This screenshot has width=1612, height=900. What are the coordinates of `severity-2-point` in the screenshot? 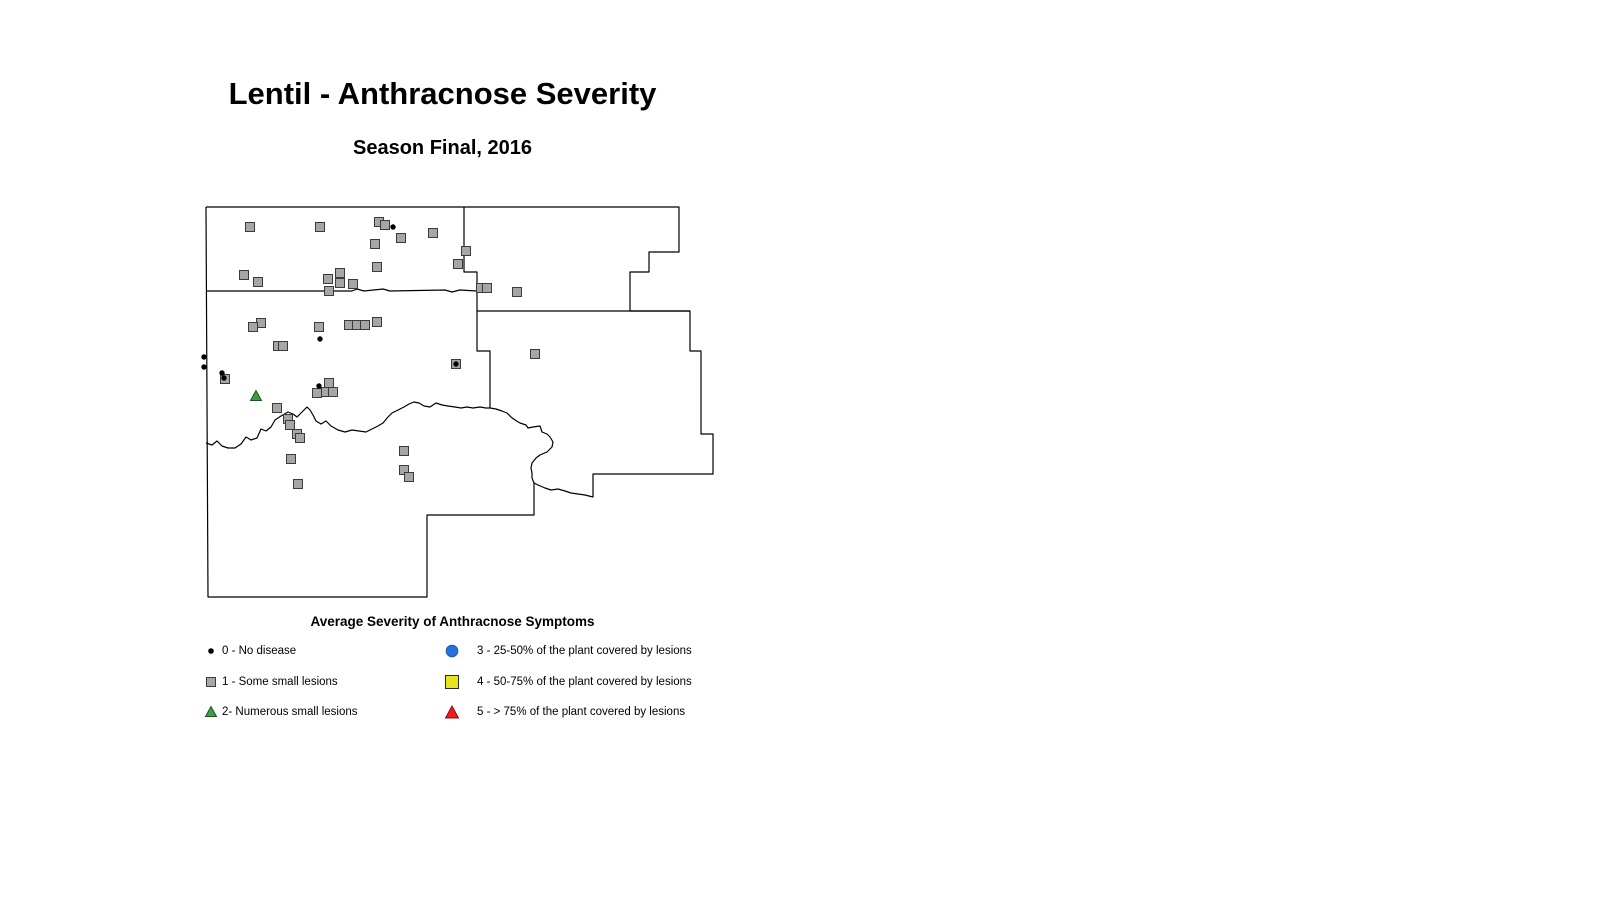 It's located at (256, 395).